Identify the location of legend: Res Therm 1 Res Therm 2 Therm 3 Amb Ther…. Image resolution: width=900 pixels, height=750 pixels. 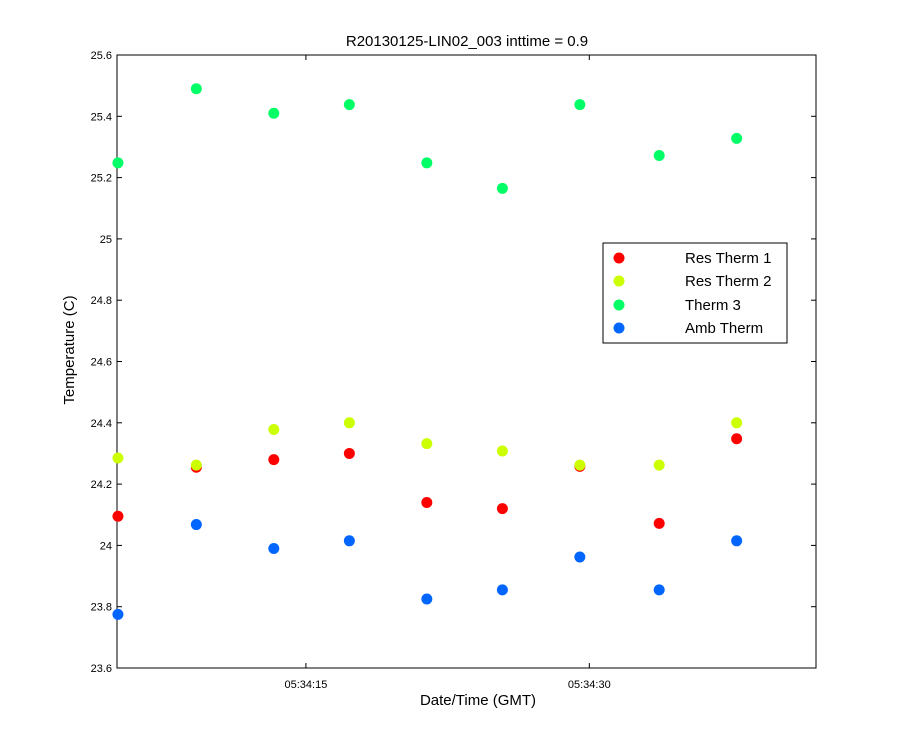
(695, 293).